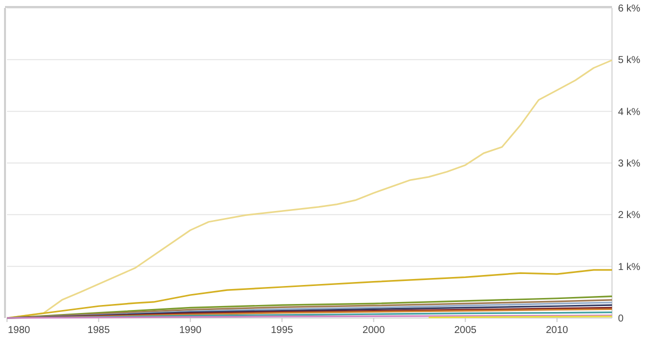 Image resolution: width=650 pixels, height=343 pixels. Describe the element at coordinates (629, 60) in the screenshot. I see `y-tick-label: 5 k%` at that location.